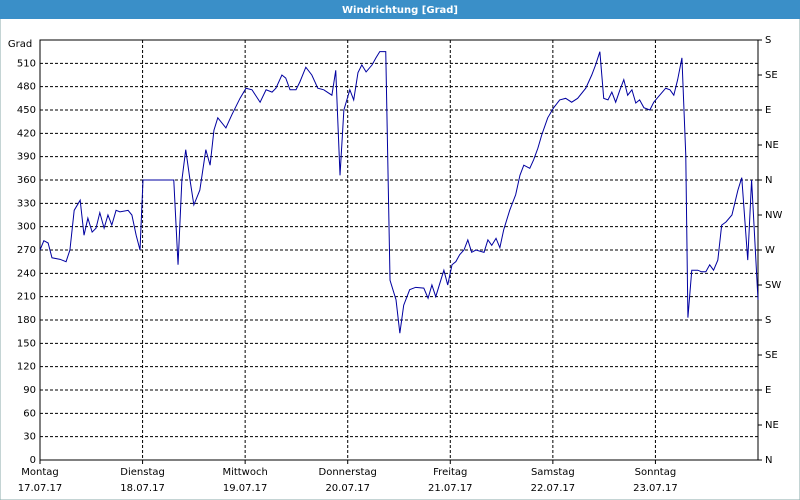  Describe the element at coordinates (26, 157) in the screenshot. I see `y-tick-label: 390` at that location.